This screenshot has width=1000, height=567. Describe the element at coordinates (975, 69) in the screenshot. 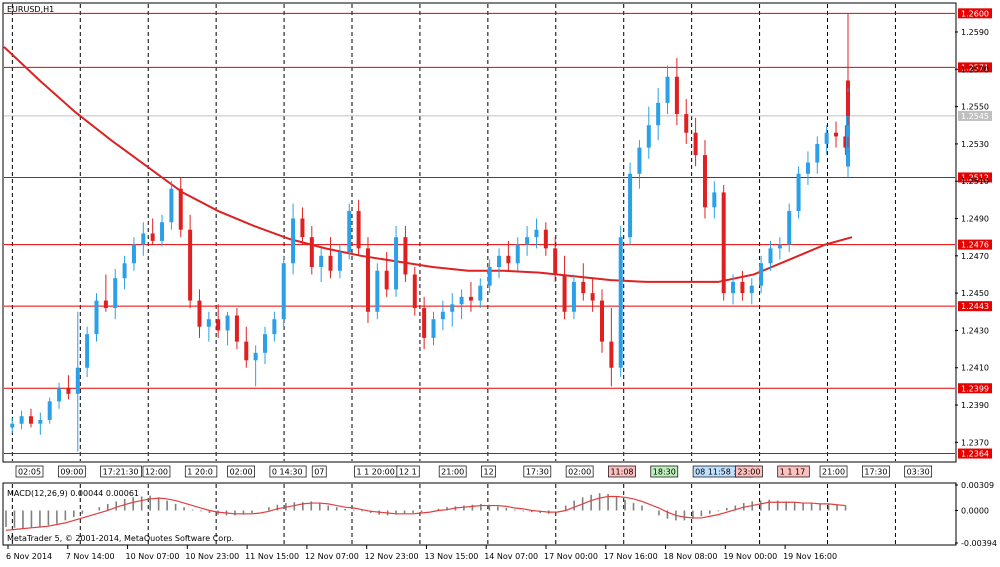

I see `price-tick-label: 1.2570` at that location.